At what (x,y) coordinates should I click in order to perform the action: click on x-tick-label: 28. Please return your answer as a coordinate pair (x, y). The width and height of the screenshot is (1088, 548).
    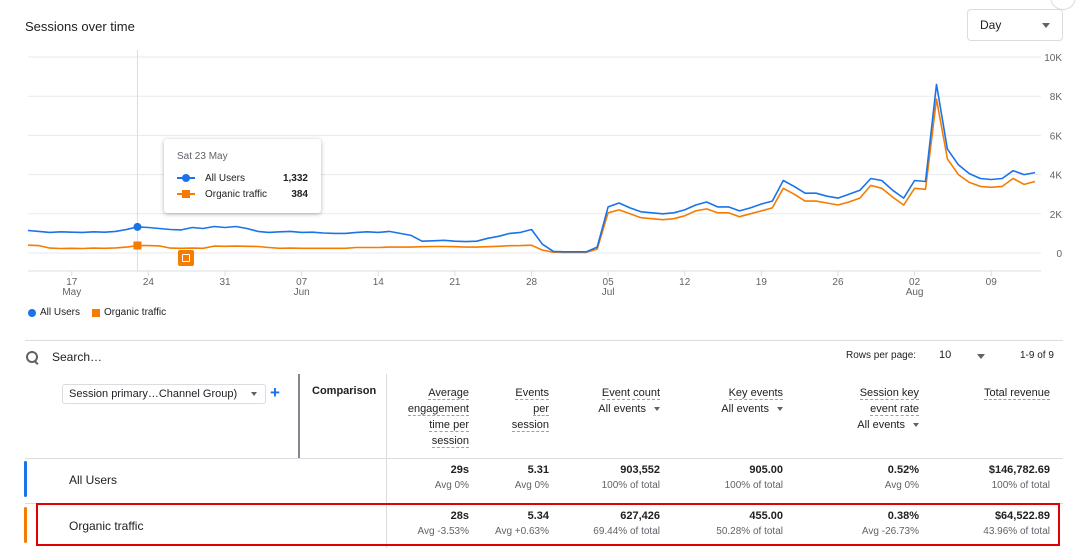
    Looking at the image, I should click on (532, 282).